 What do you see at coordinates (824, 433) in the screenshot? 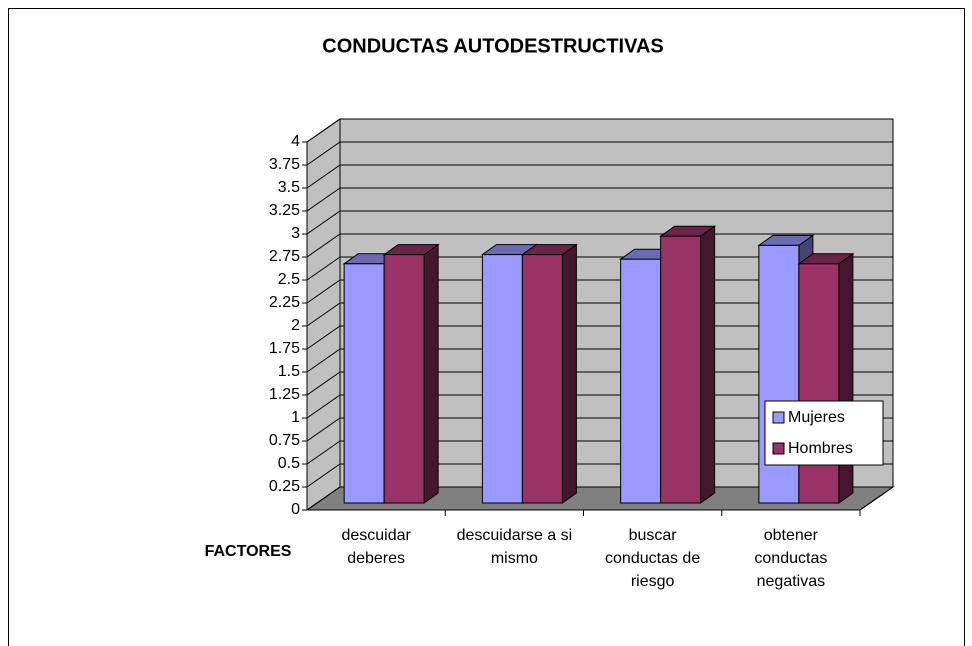
I see `legend-box` at bounding box center [824, 433].